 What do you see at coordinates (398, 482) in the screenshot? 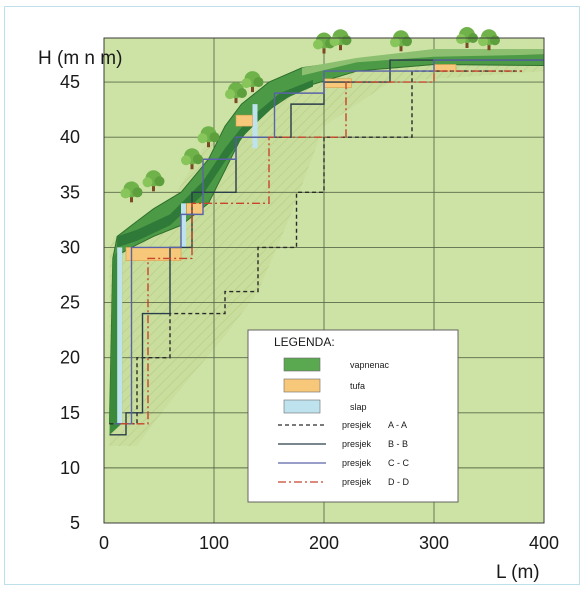
I see `legend-line-label: D - D` at bounding box center [398, 482].